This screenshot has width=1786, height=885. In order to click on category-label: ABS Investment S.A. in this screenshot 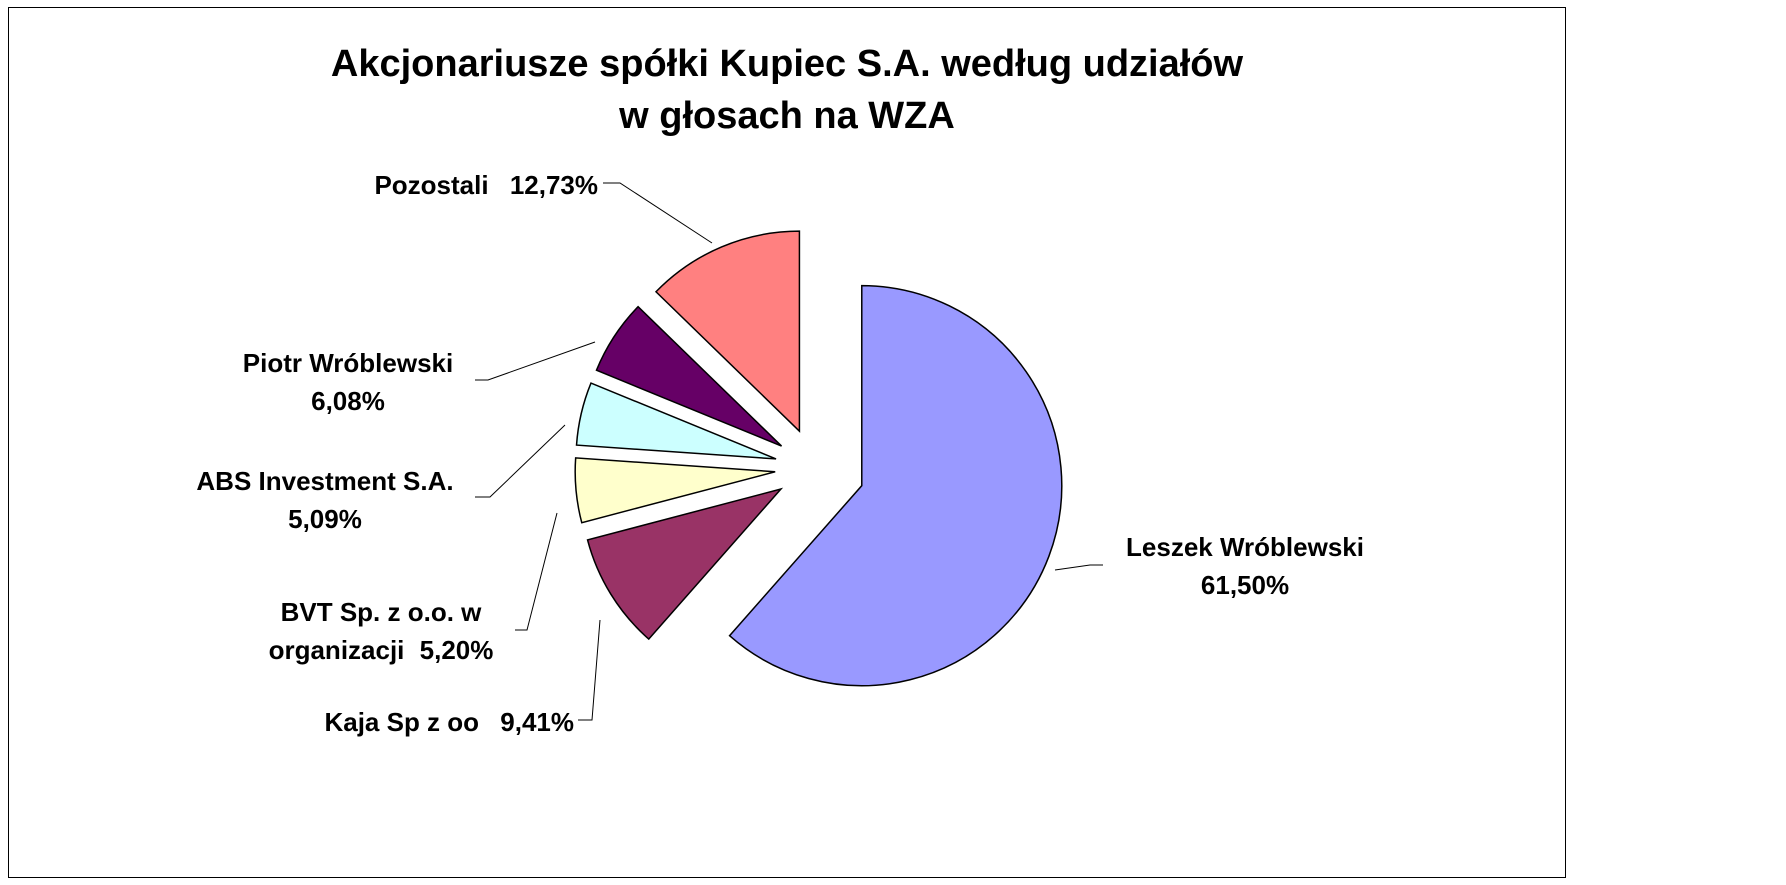, I will do `click(325, 481)`.